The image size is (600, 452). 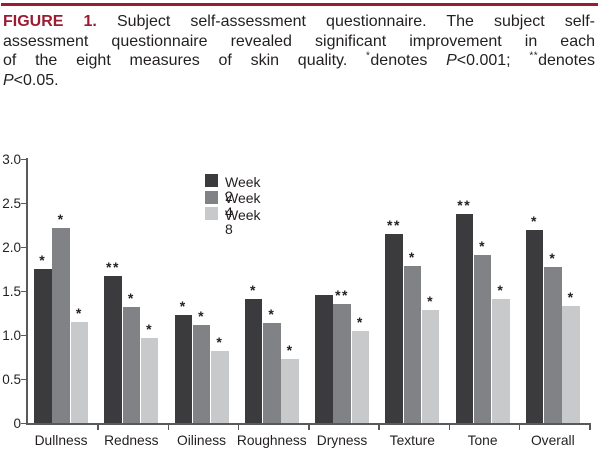 What do you see at coordinates (50, 21) in the screenshot?
I see `figure-number-label: FIGURE 1.` at bounding box center [50, 21].